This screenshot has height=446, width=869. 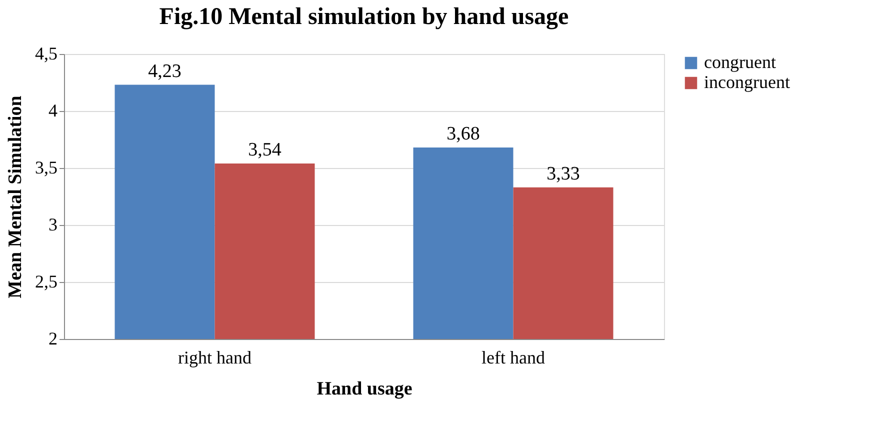 I want to click on data-label: 4,23, so click(x=165, y=71).